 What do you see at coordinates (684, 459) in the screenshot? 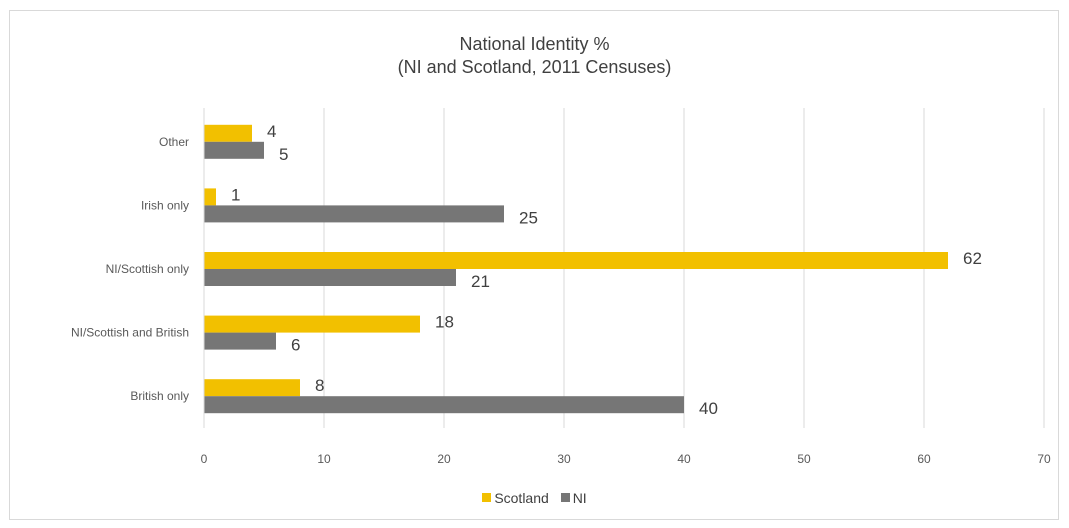
I see `x-tick-label: 40` at bounding box center [684, 459].